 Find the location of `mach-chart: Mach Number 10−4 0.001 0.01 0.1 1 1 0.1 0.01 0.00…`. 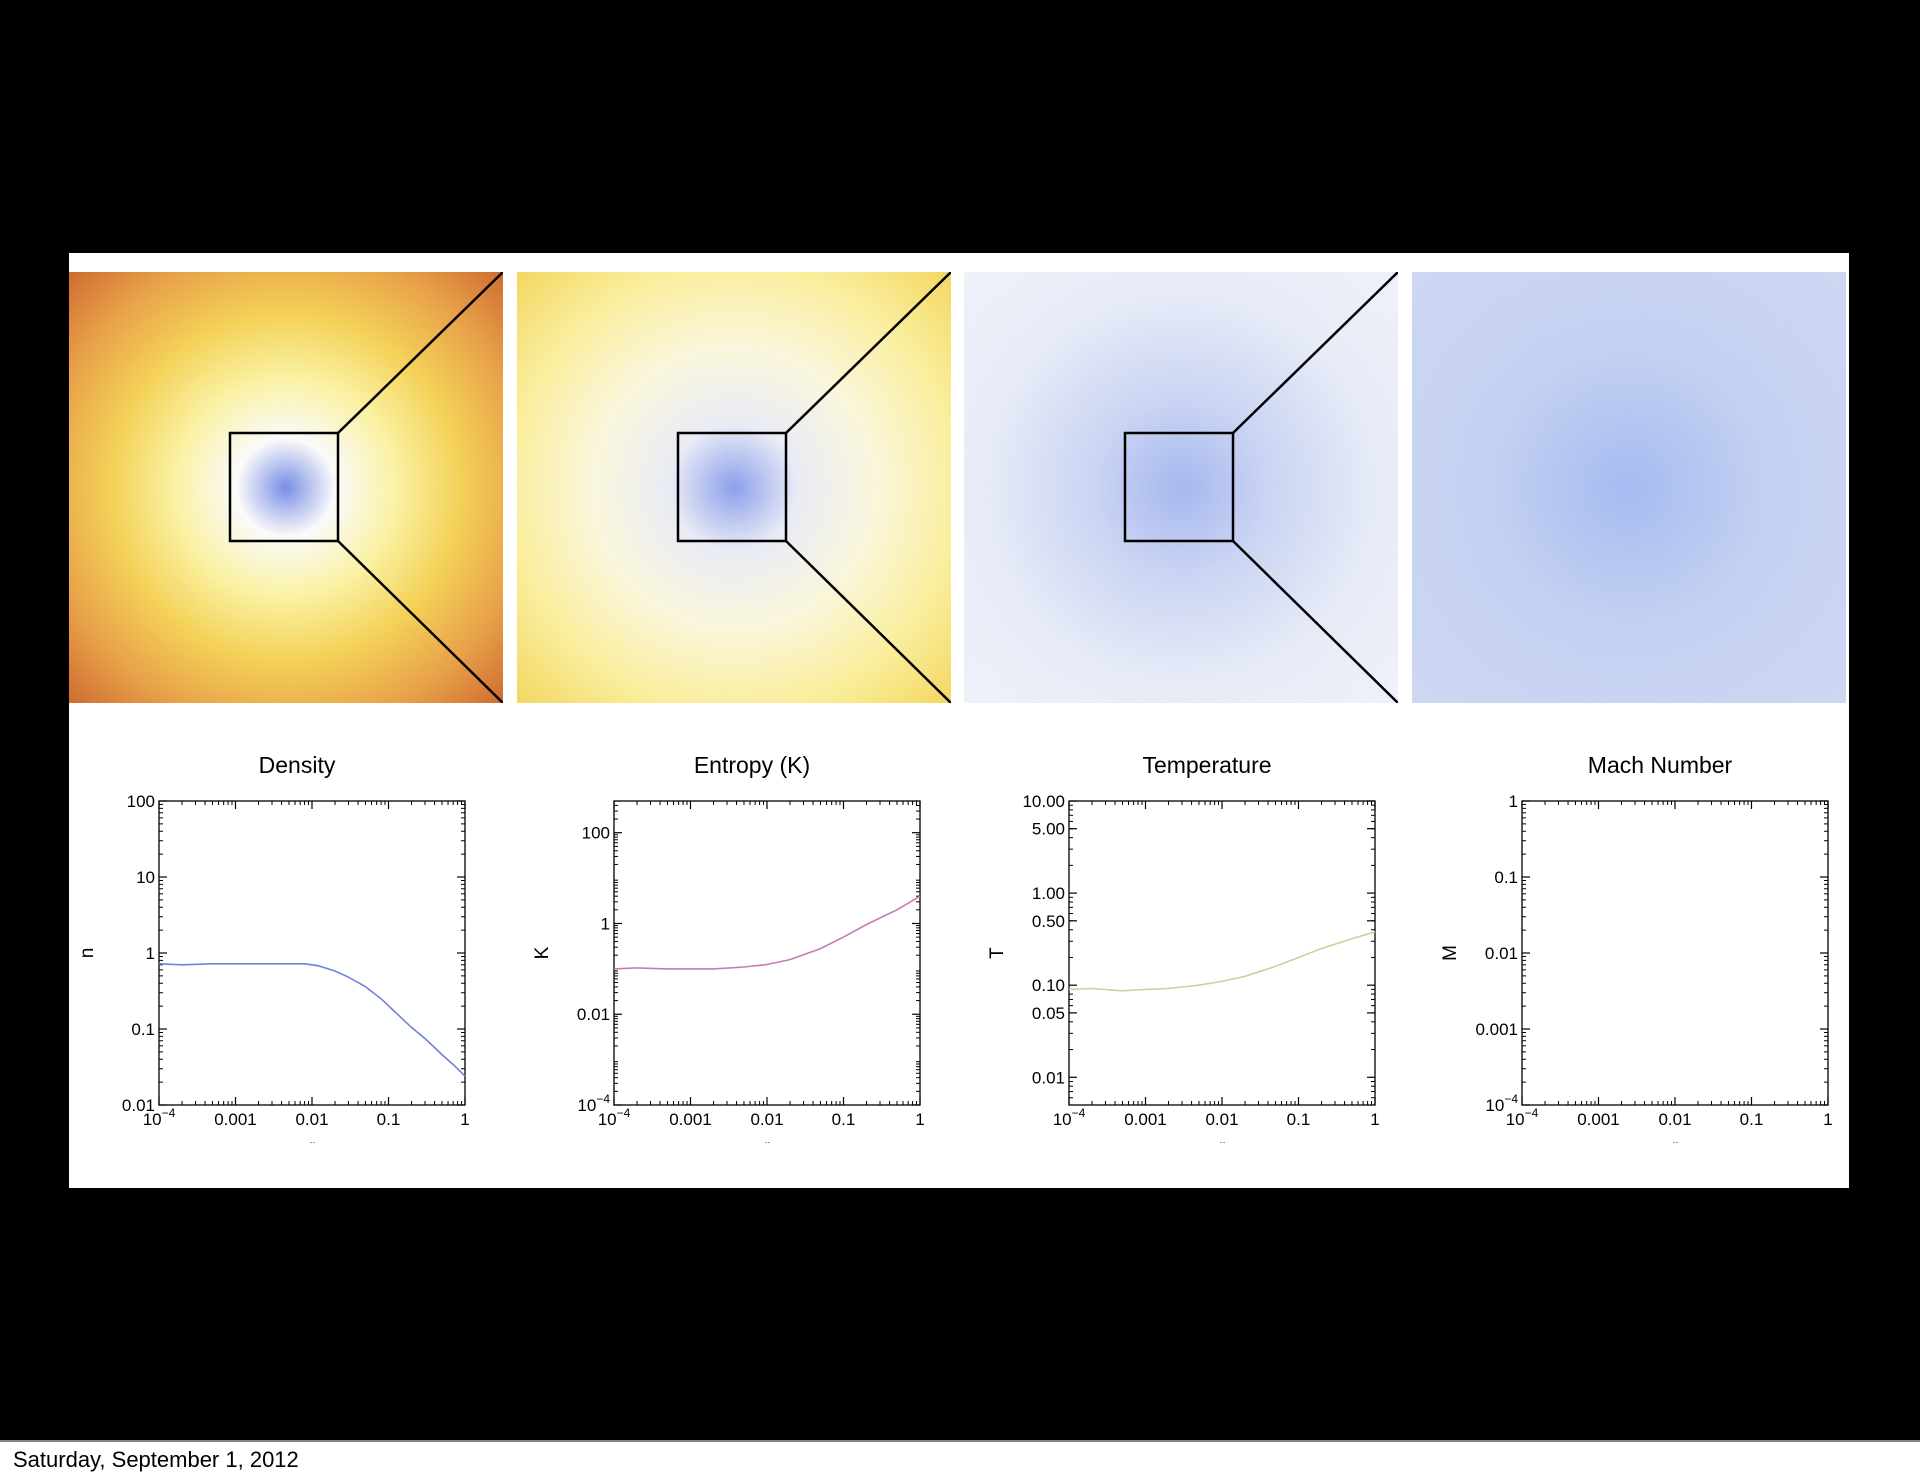

mach-chart: Mach Number 10−4 0.001 0.01 0.1 1 1 0.1 0.01 0.00… is located at coordinates (1664, 938).